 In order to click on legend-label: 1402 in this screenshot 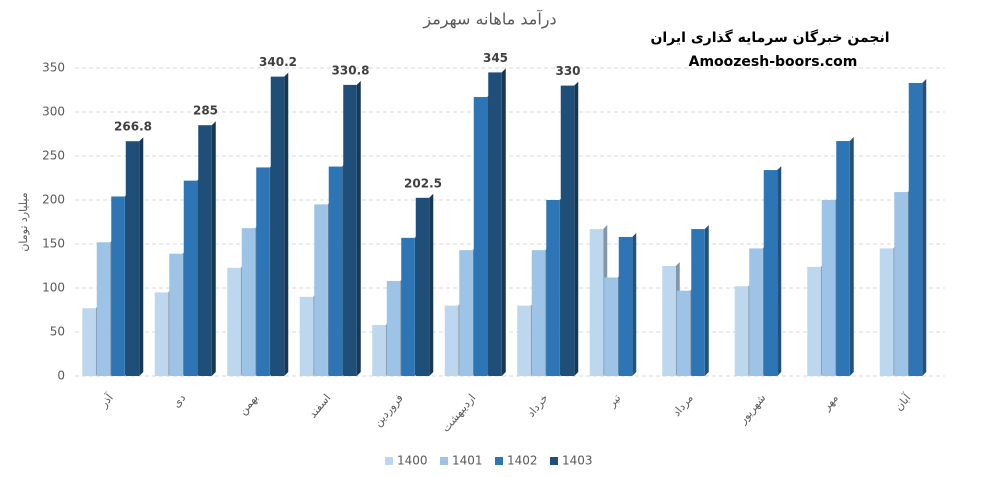, I will do `click(522, 461)`.